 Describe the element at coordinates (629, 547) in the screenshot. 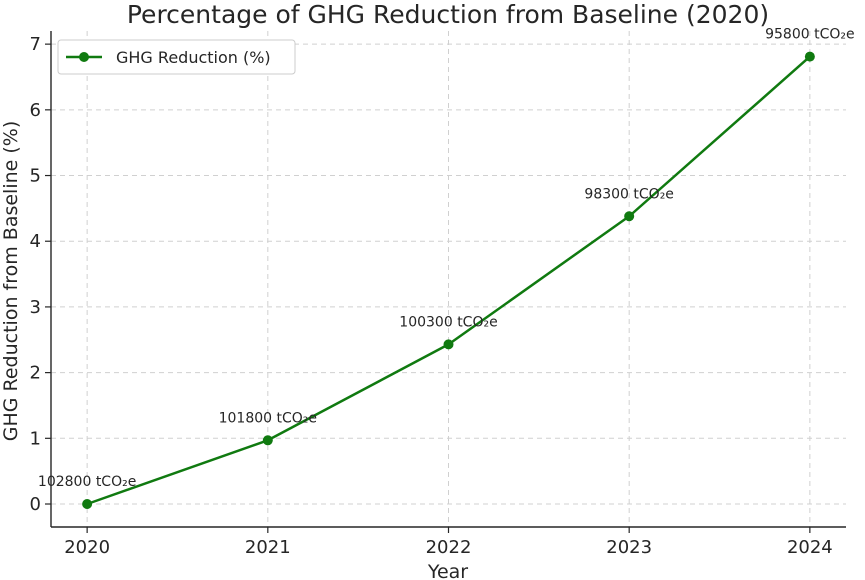

I see `x-tick-label: 2023` at that location.